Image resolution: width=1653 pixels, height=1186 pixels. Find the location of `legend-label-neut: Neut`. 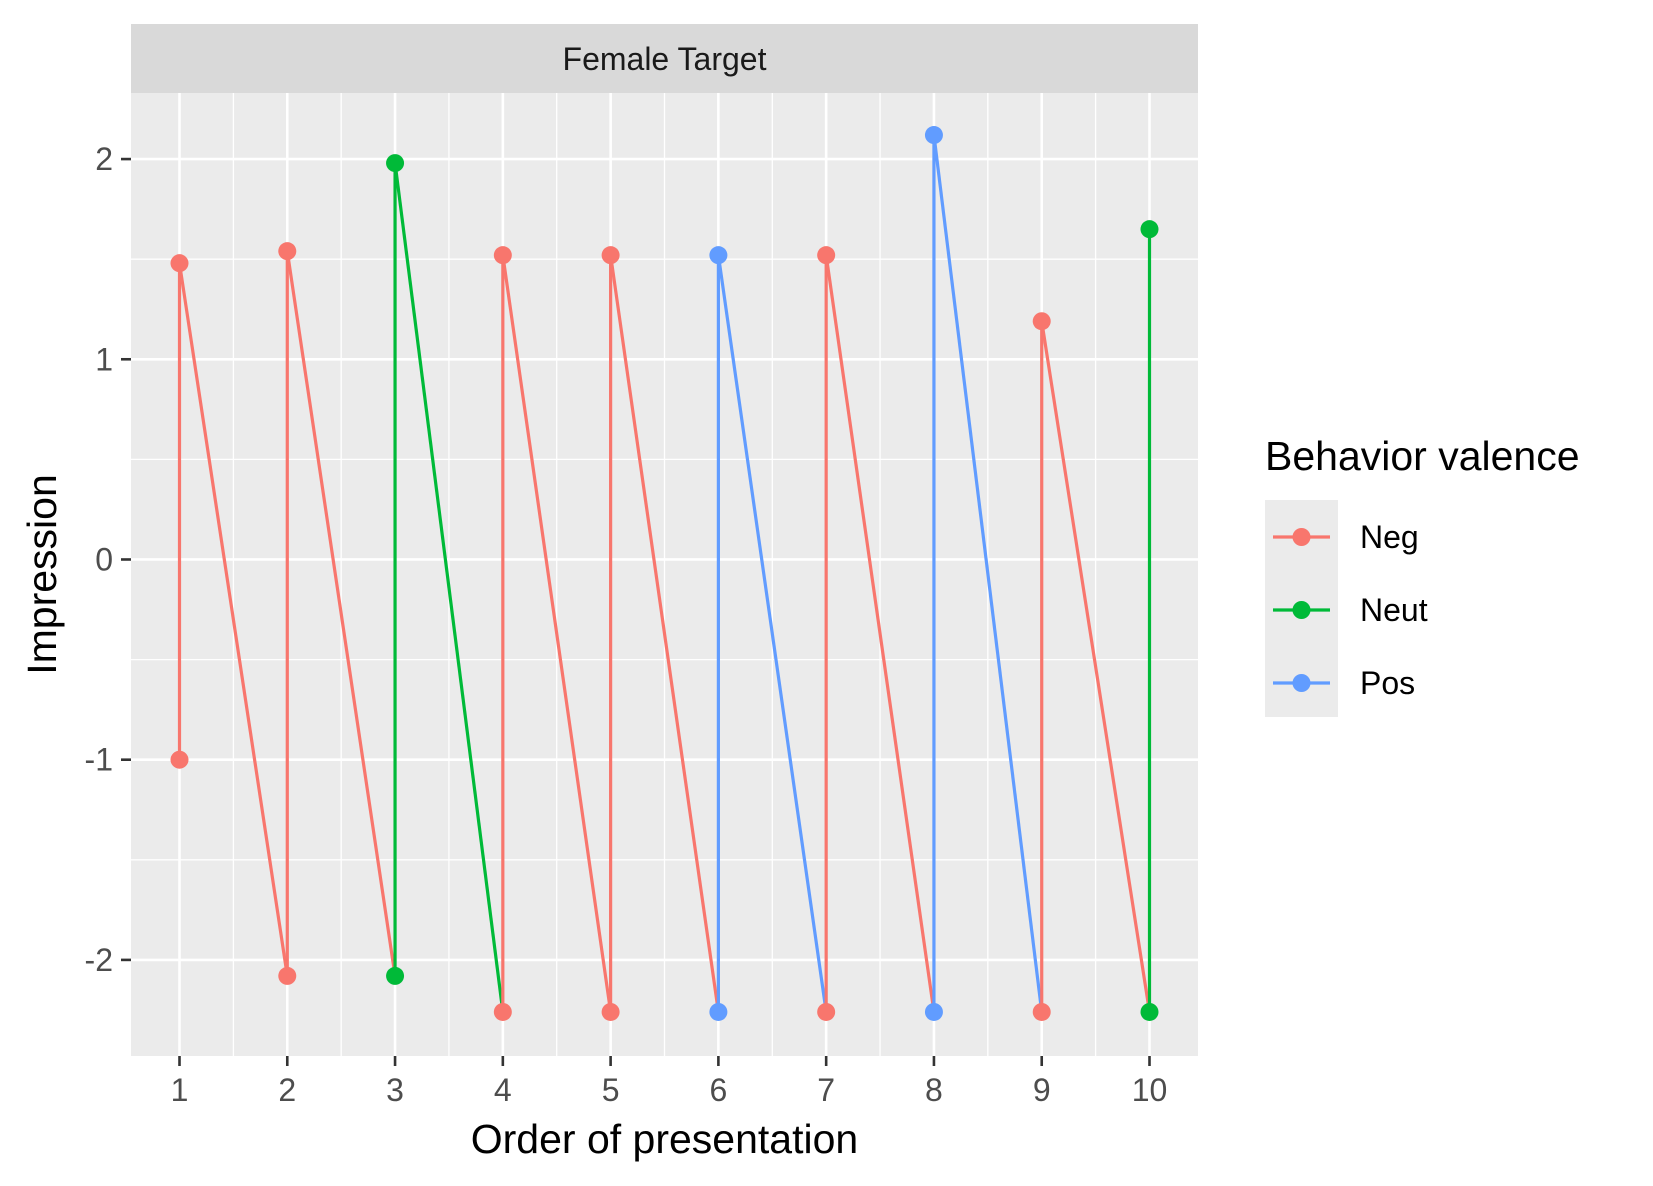

legend-label-neut: Neut is located at coordinates (1394, 610).